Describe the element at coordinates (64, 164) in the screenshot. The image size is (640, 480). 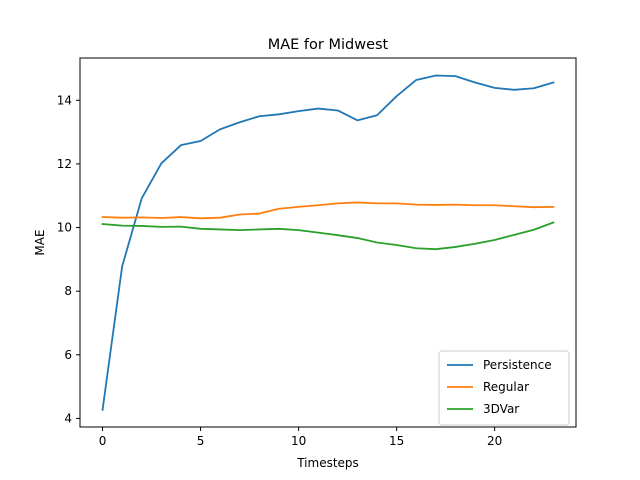
I see `y-tick-label: 12` at that location.